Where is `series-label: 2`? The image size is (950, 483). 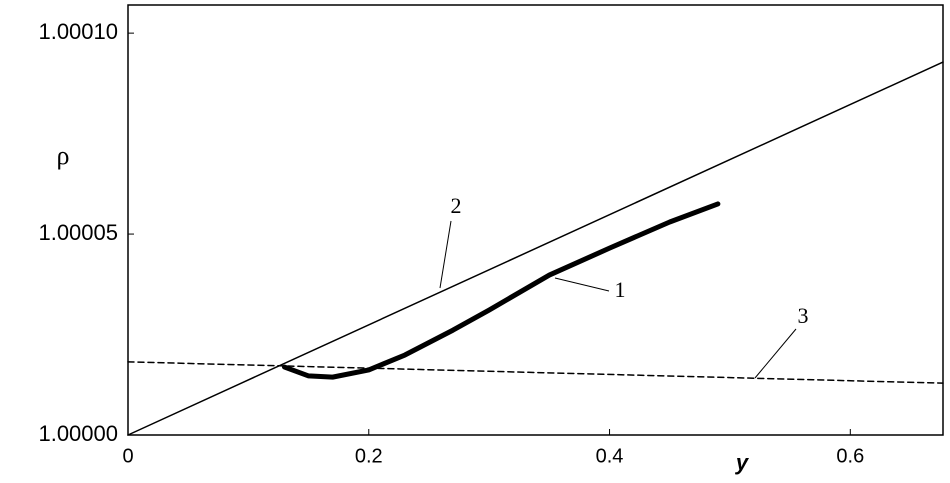
series-label: 2 is located at coordinates (456, 205).